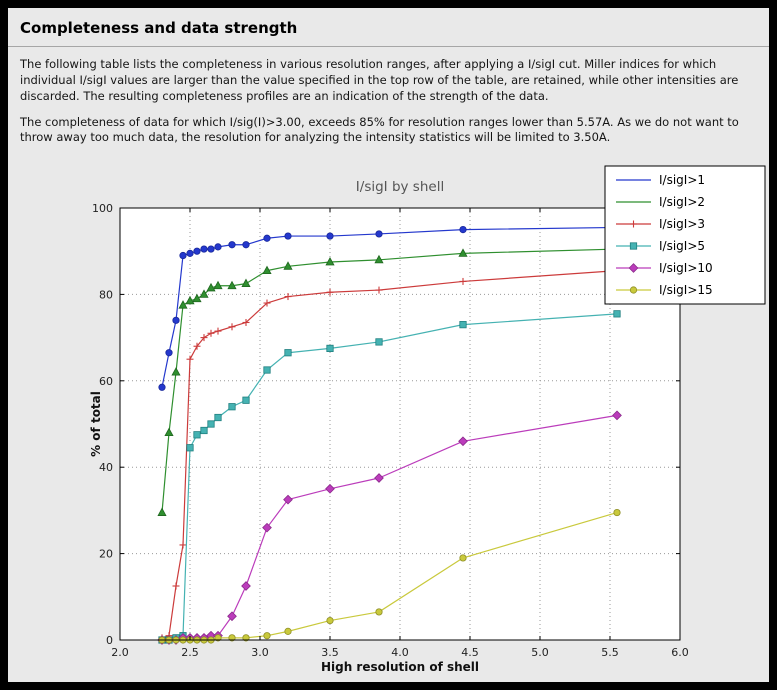  I want to click on x-tick-label: 4.0, so click(400, 652).